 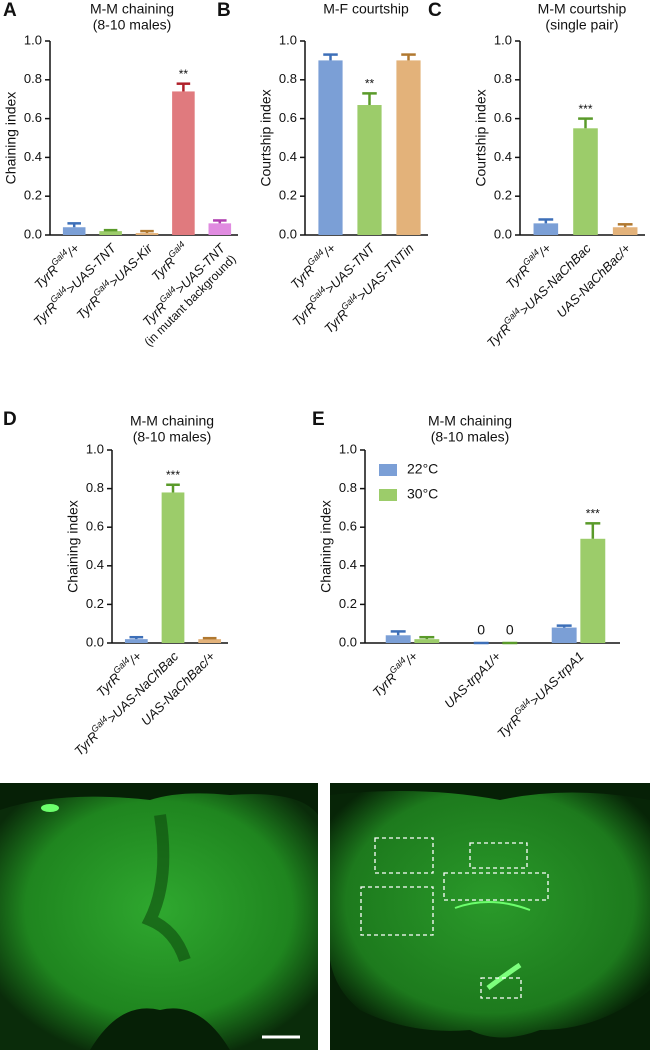 What do you see at coordinates (557, 679) in the screenshot?
I see `label-part: >UAS-trpA1` at bounding box center [557, 679].